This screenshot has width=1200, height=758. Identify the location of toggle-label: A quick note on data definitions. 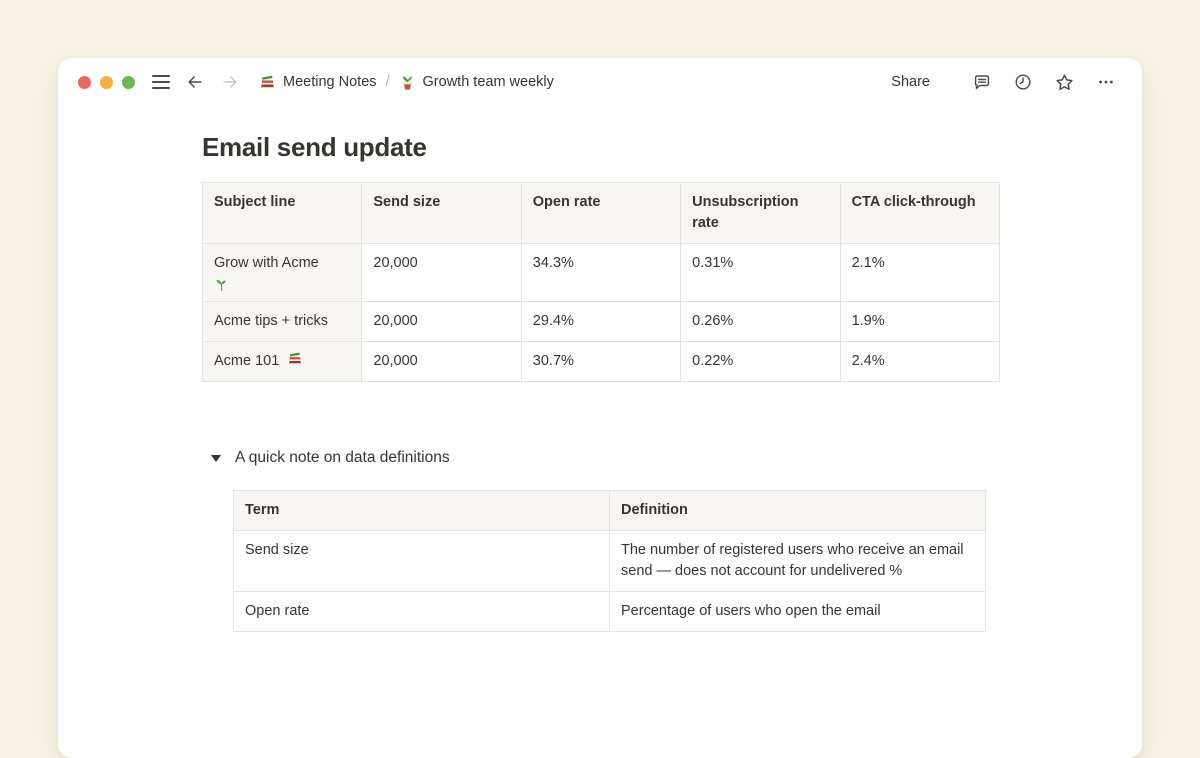
(342, 457).